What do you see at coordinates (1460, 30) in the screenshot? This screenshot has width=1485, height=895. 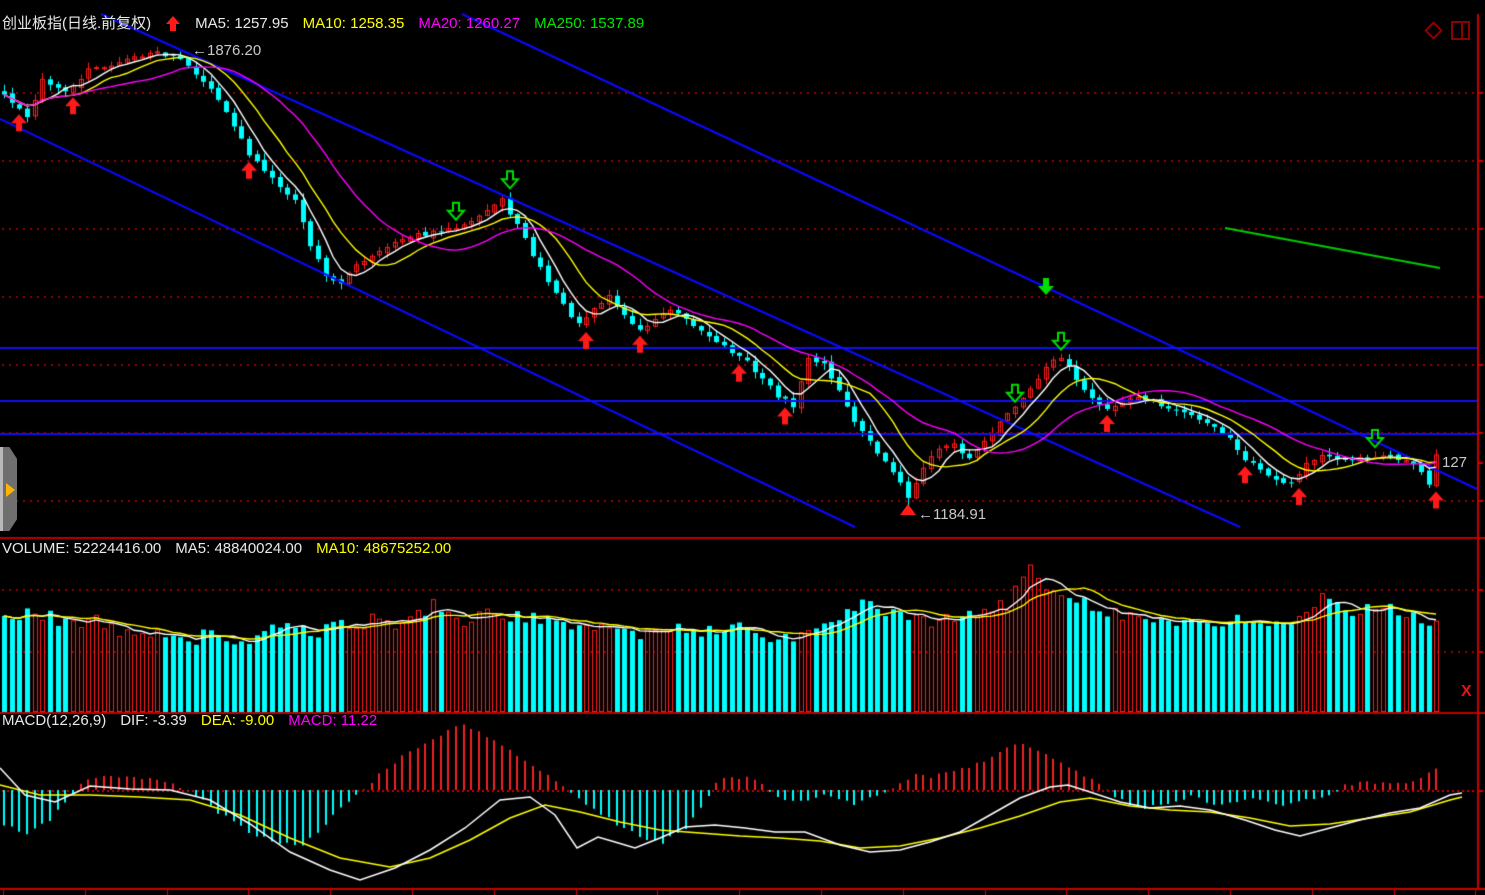 I see `split-window-icon` at bounding box center [1460, 30].